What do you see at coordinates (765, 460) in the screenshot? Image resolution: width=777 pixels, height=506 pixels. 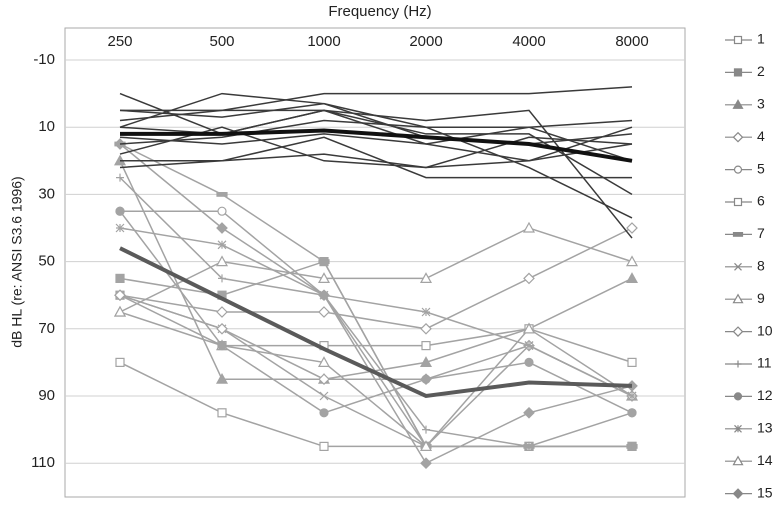 I see `legend-label: 14` at bounding box center [765, 460].